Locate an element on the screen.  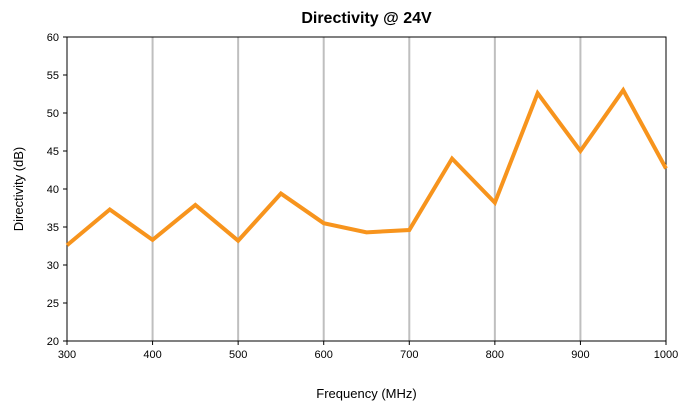
y-tick-label-4: 40 is located at coordinates (53, 190).